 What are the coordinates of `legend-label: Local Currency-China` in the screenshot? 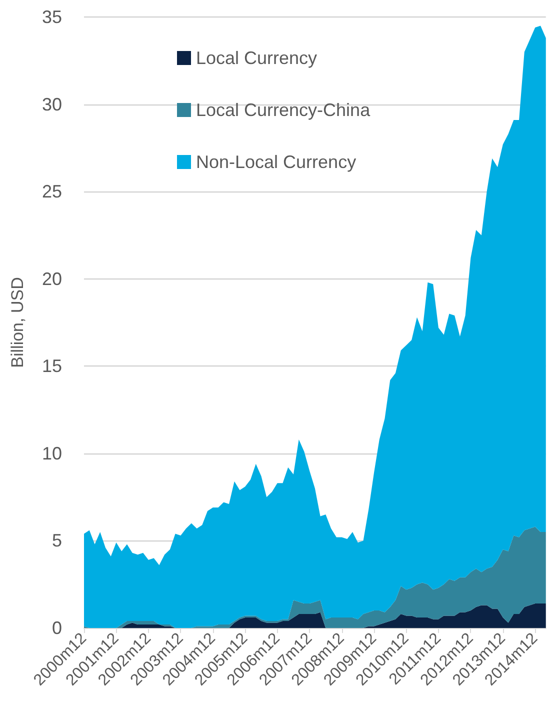 It's located at (284, 110).